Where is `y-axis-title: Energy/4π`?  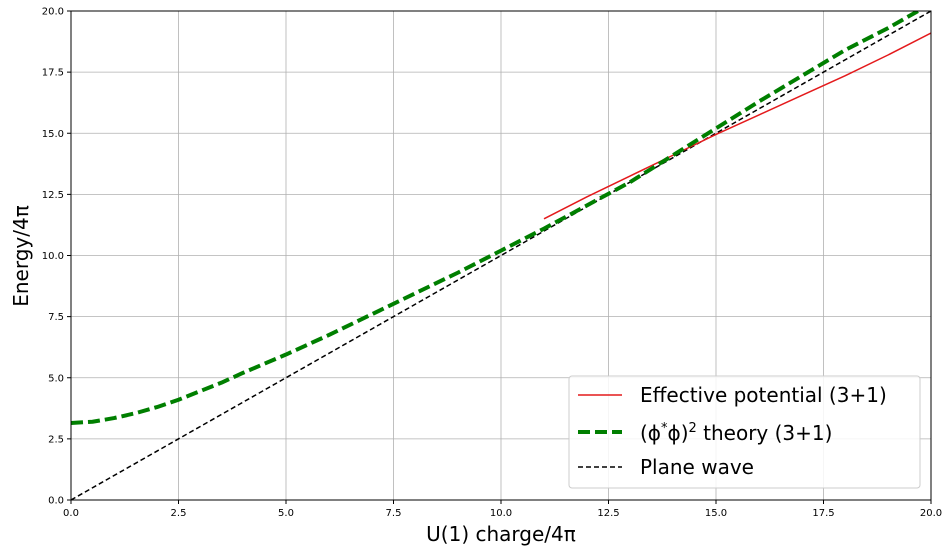
y-axis-title: Energy/4π is located at coordinates (21, 256).